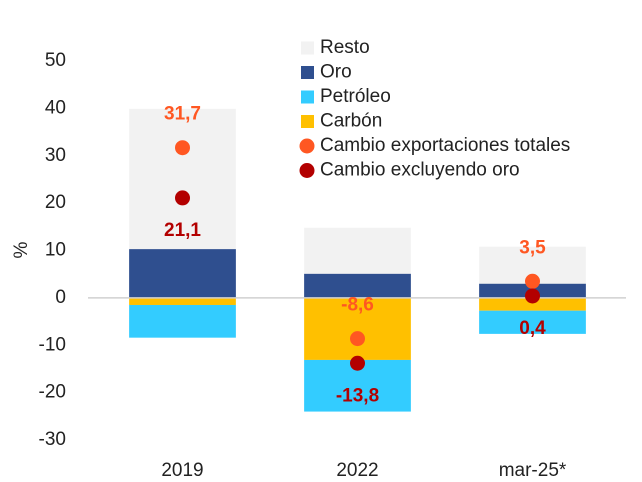 The height and width of the screenshot is (482, 642). I want to click on x-tick-label: 2022, so click(357, 470).